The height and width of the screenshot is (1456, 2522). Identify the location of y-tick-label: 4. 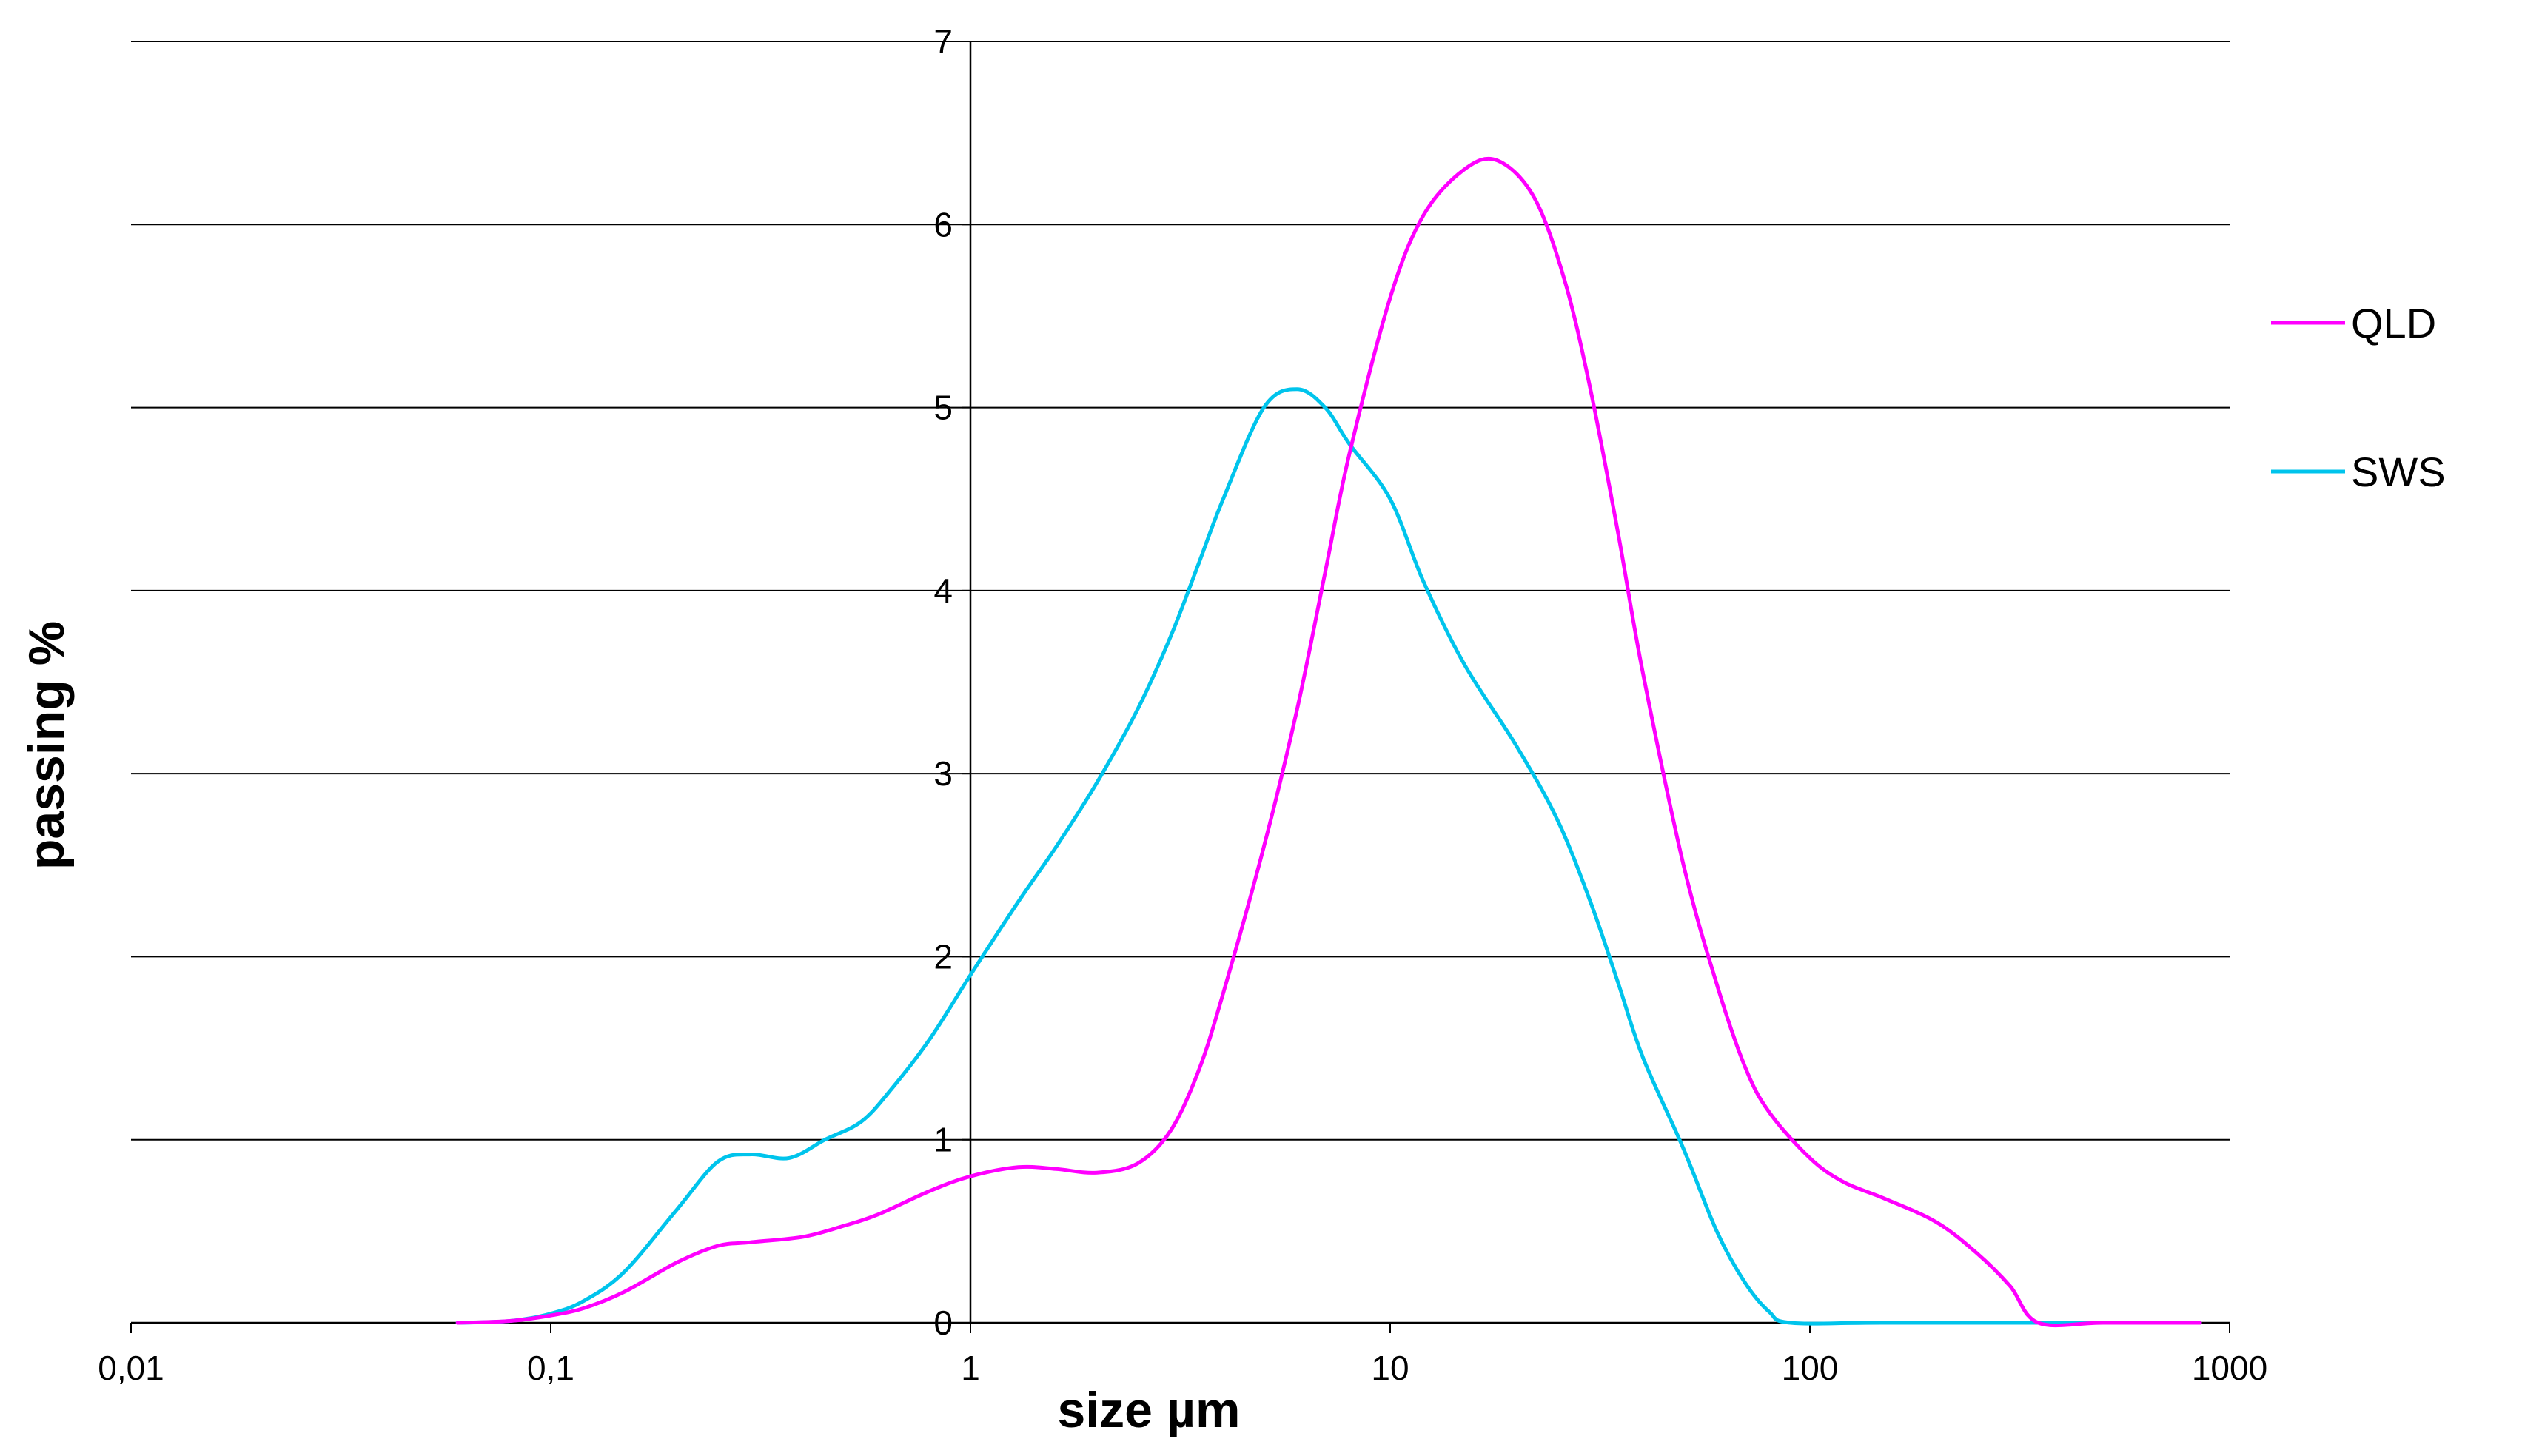
(943, 590).